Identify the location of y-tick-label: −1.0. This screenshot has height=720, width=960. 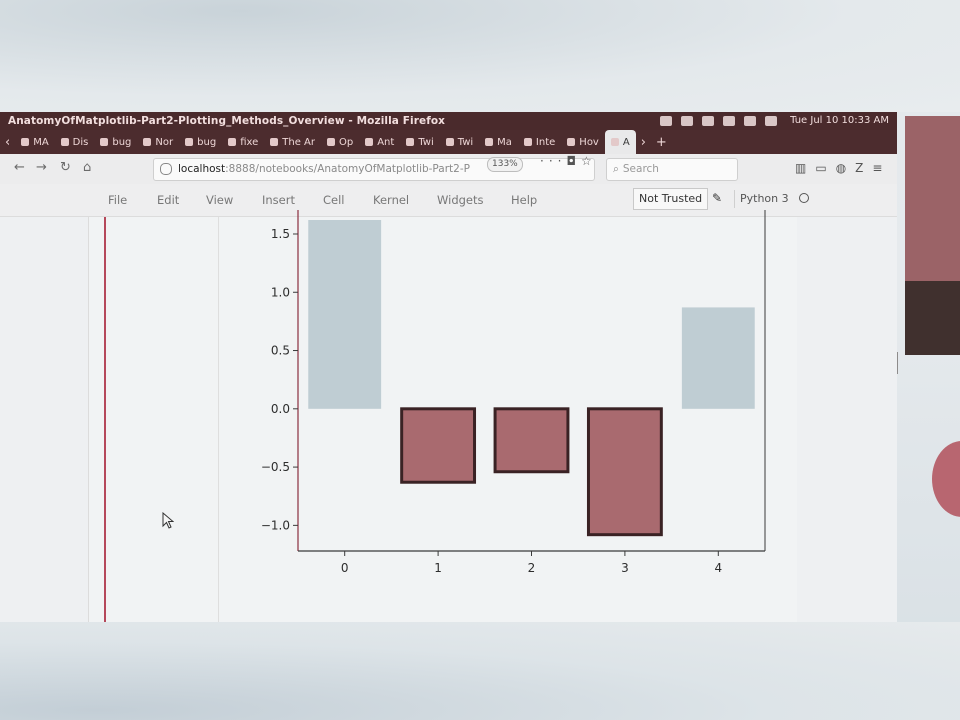
(275, 525).